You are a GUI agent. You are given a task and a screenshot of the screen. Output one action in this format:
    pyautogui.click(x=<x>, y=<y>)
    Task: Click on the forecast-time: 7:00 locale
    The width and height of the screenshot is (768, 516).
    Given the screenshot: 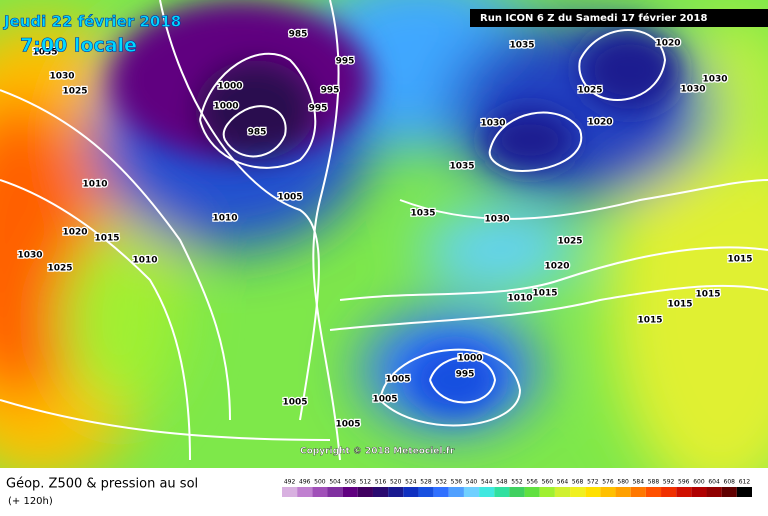 What is the action you would take?
    pyautogui.click(x=78, y=46)
    